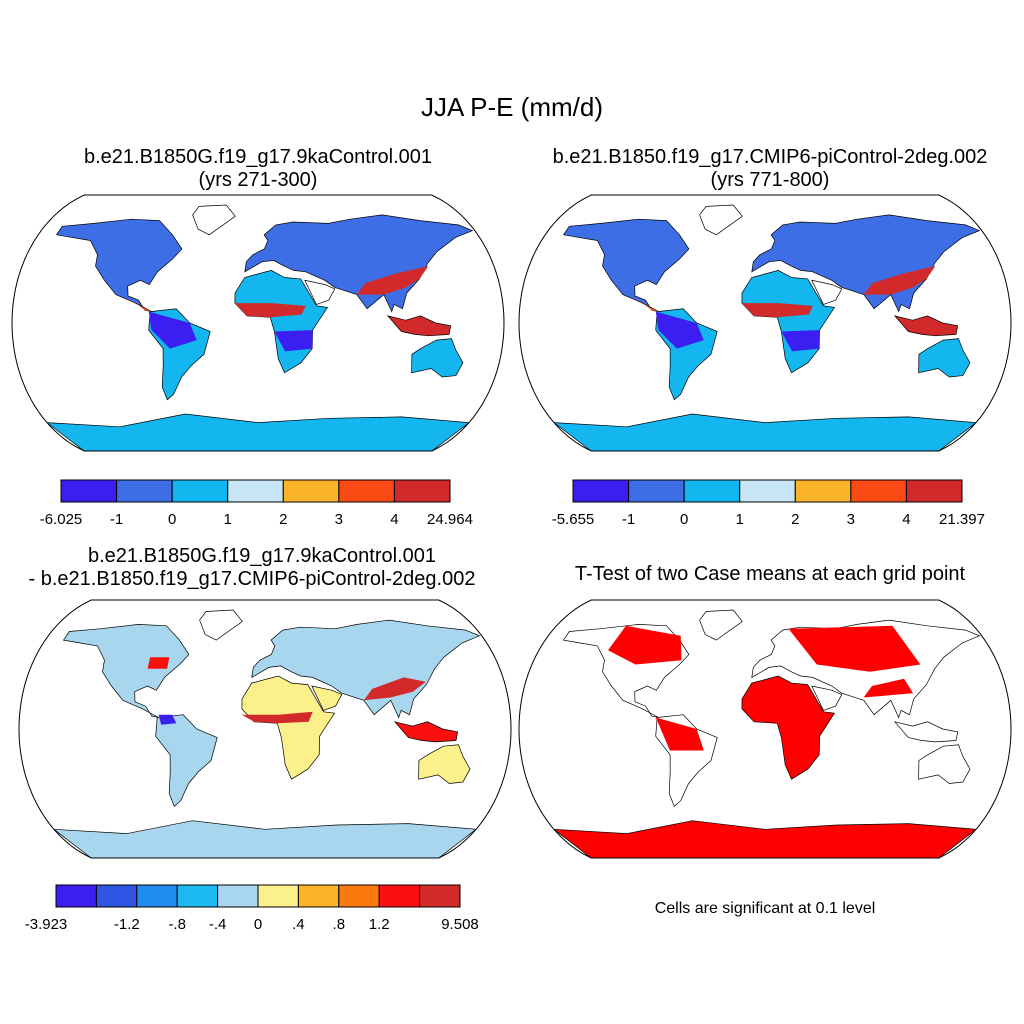 The width and height of the screenshot is (1024, 1024). I want to click on map-panel-case1, so click(258, 323).